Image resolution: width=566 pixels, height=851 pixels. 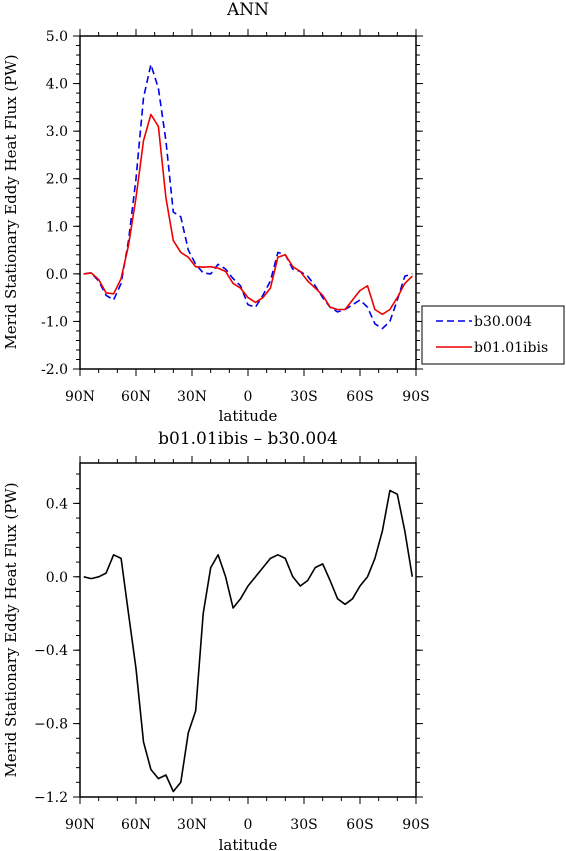 What do you see at coordinates (57, 37) in the screenshot?
I see `top-y-tick-label: 5.0` at bounding box center [57, 37].